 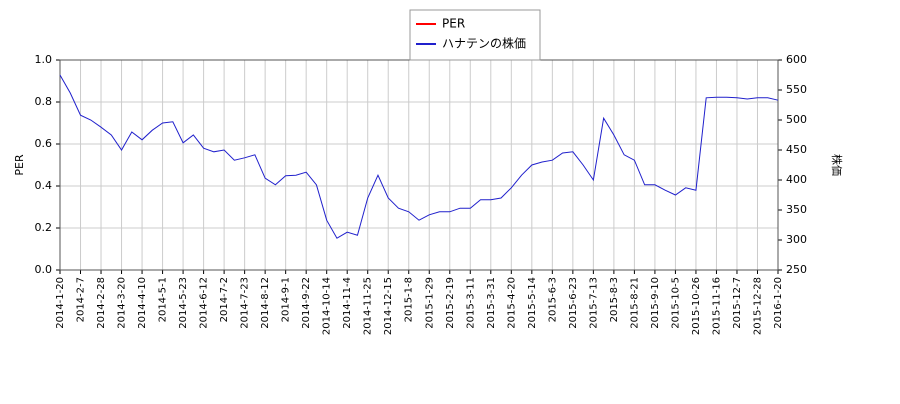 What do you see at coordinates (696, 306) in the screenshot?
I see `x-tick-label: 2015-10-26` at bounding box center [696, 306].